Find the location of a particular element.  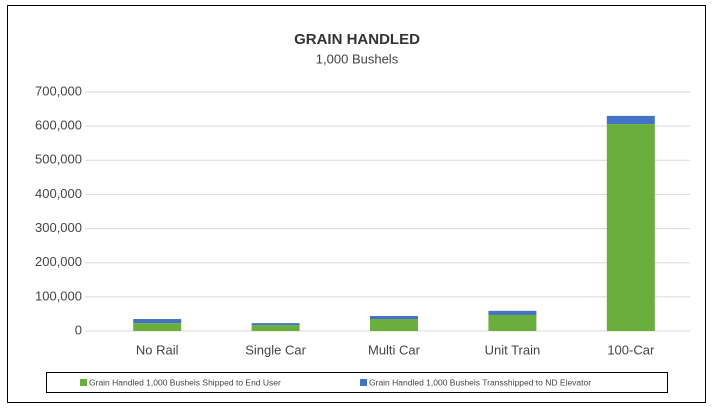

y-tick-label: 700,000 is located at coordinates (58, 90).